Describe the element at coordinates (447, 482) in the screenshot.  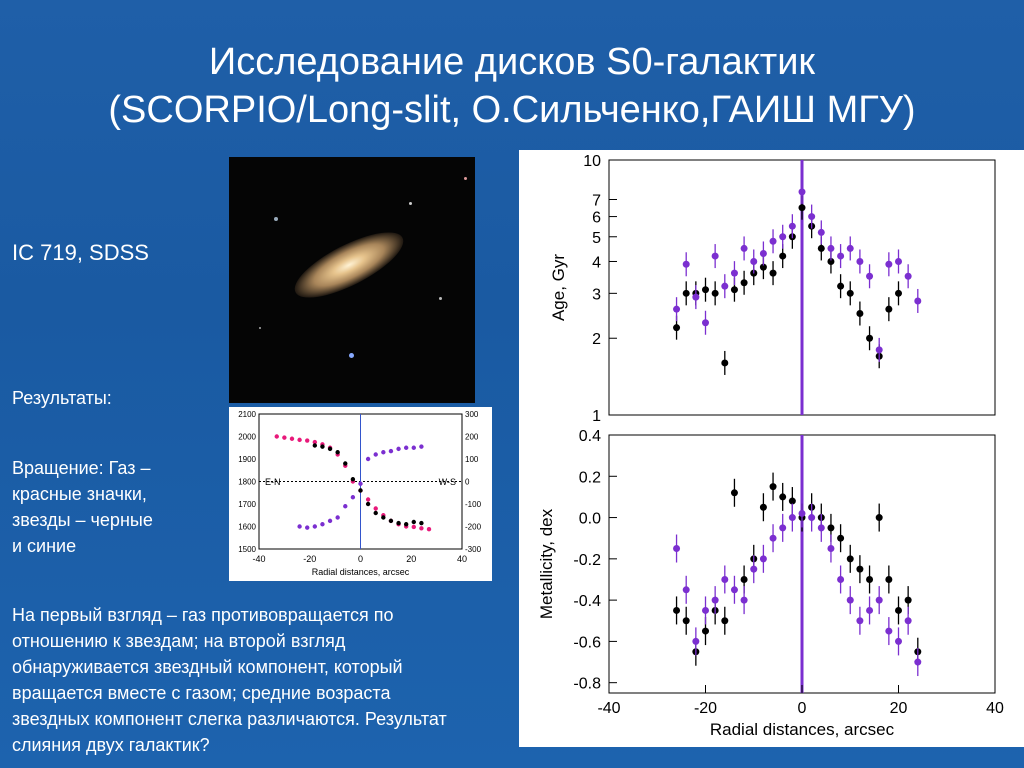
I see `annotation-ws: W-S` at that location.